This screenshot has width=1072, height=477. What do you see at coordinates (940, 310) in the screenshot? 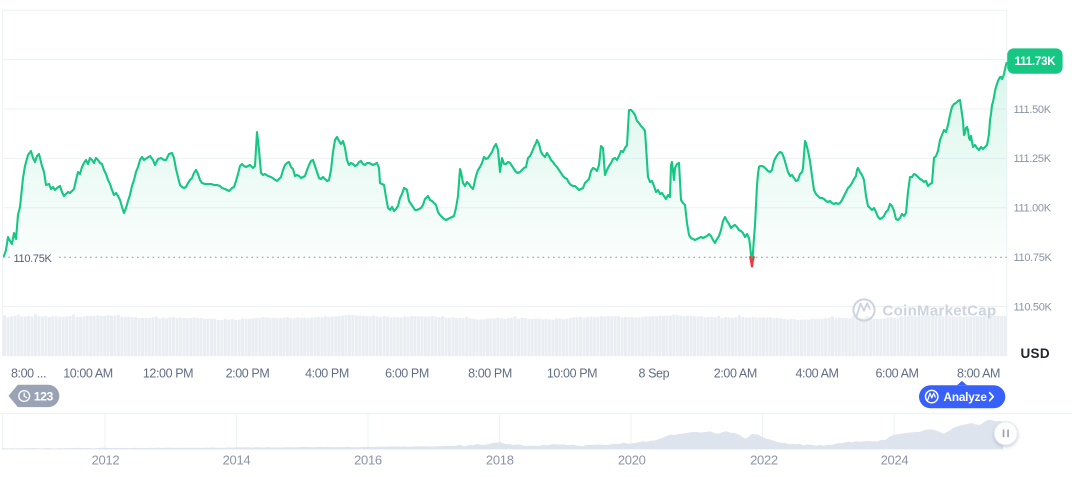
I see `svg-text: CoinMarketCap` at bounding box center [940, 310].